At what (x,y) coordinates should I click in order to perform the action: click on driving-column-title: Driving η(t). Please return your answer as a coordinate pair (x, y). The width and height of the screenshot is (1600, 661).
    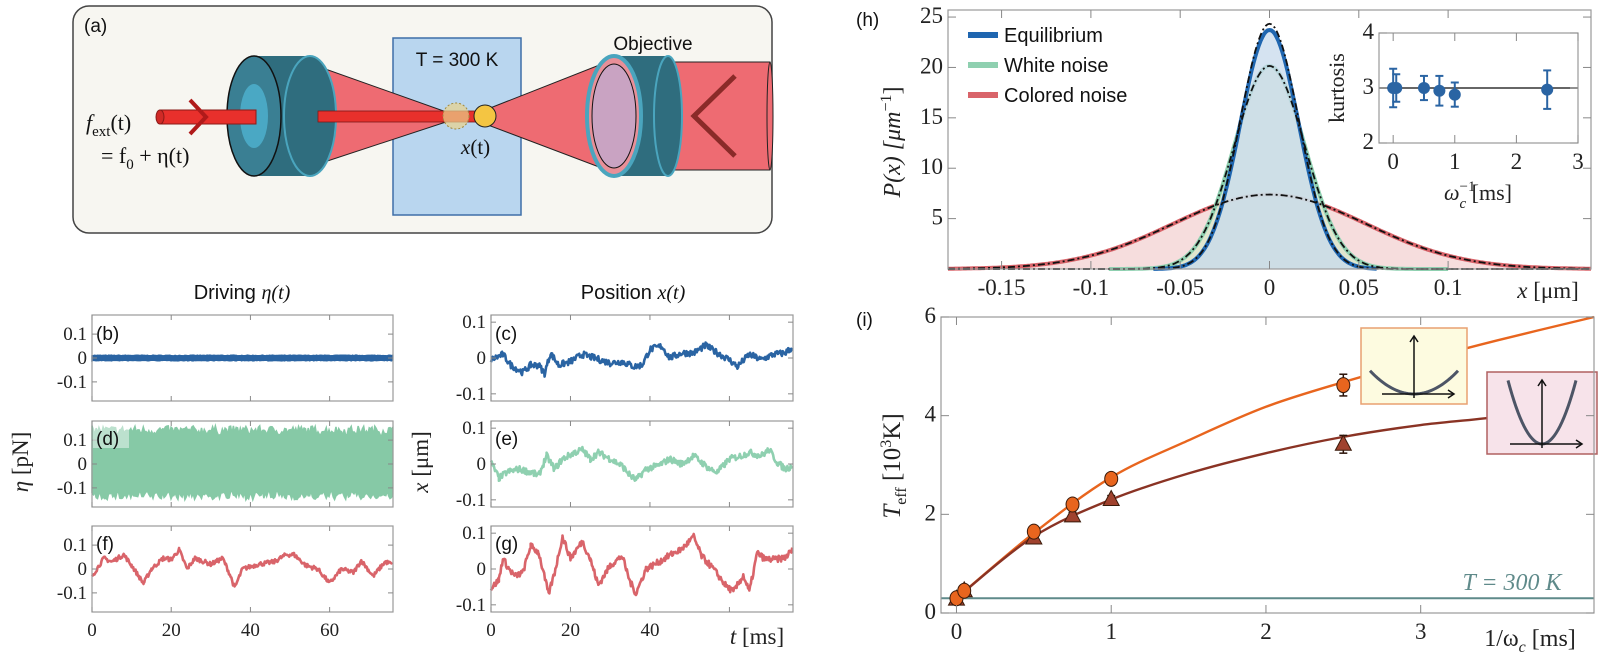
    Looking at the image, I should click on (242, 293).